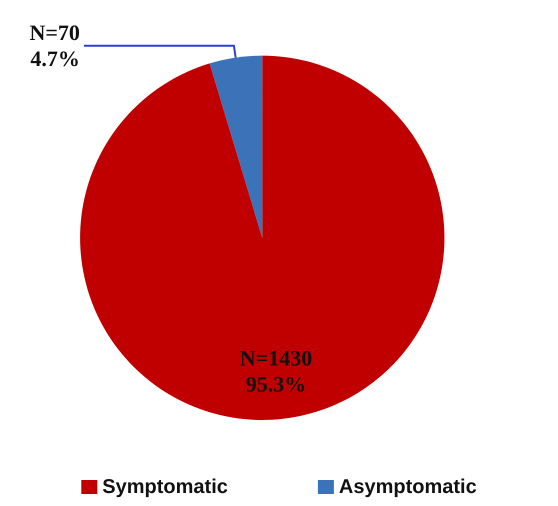 The image size is (558, 506). What do you see at coordinates (276, 370) in the screenshot?
I see `data-label: N=1430 95.3%` at bounding box center [276, 370].